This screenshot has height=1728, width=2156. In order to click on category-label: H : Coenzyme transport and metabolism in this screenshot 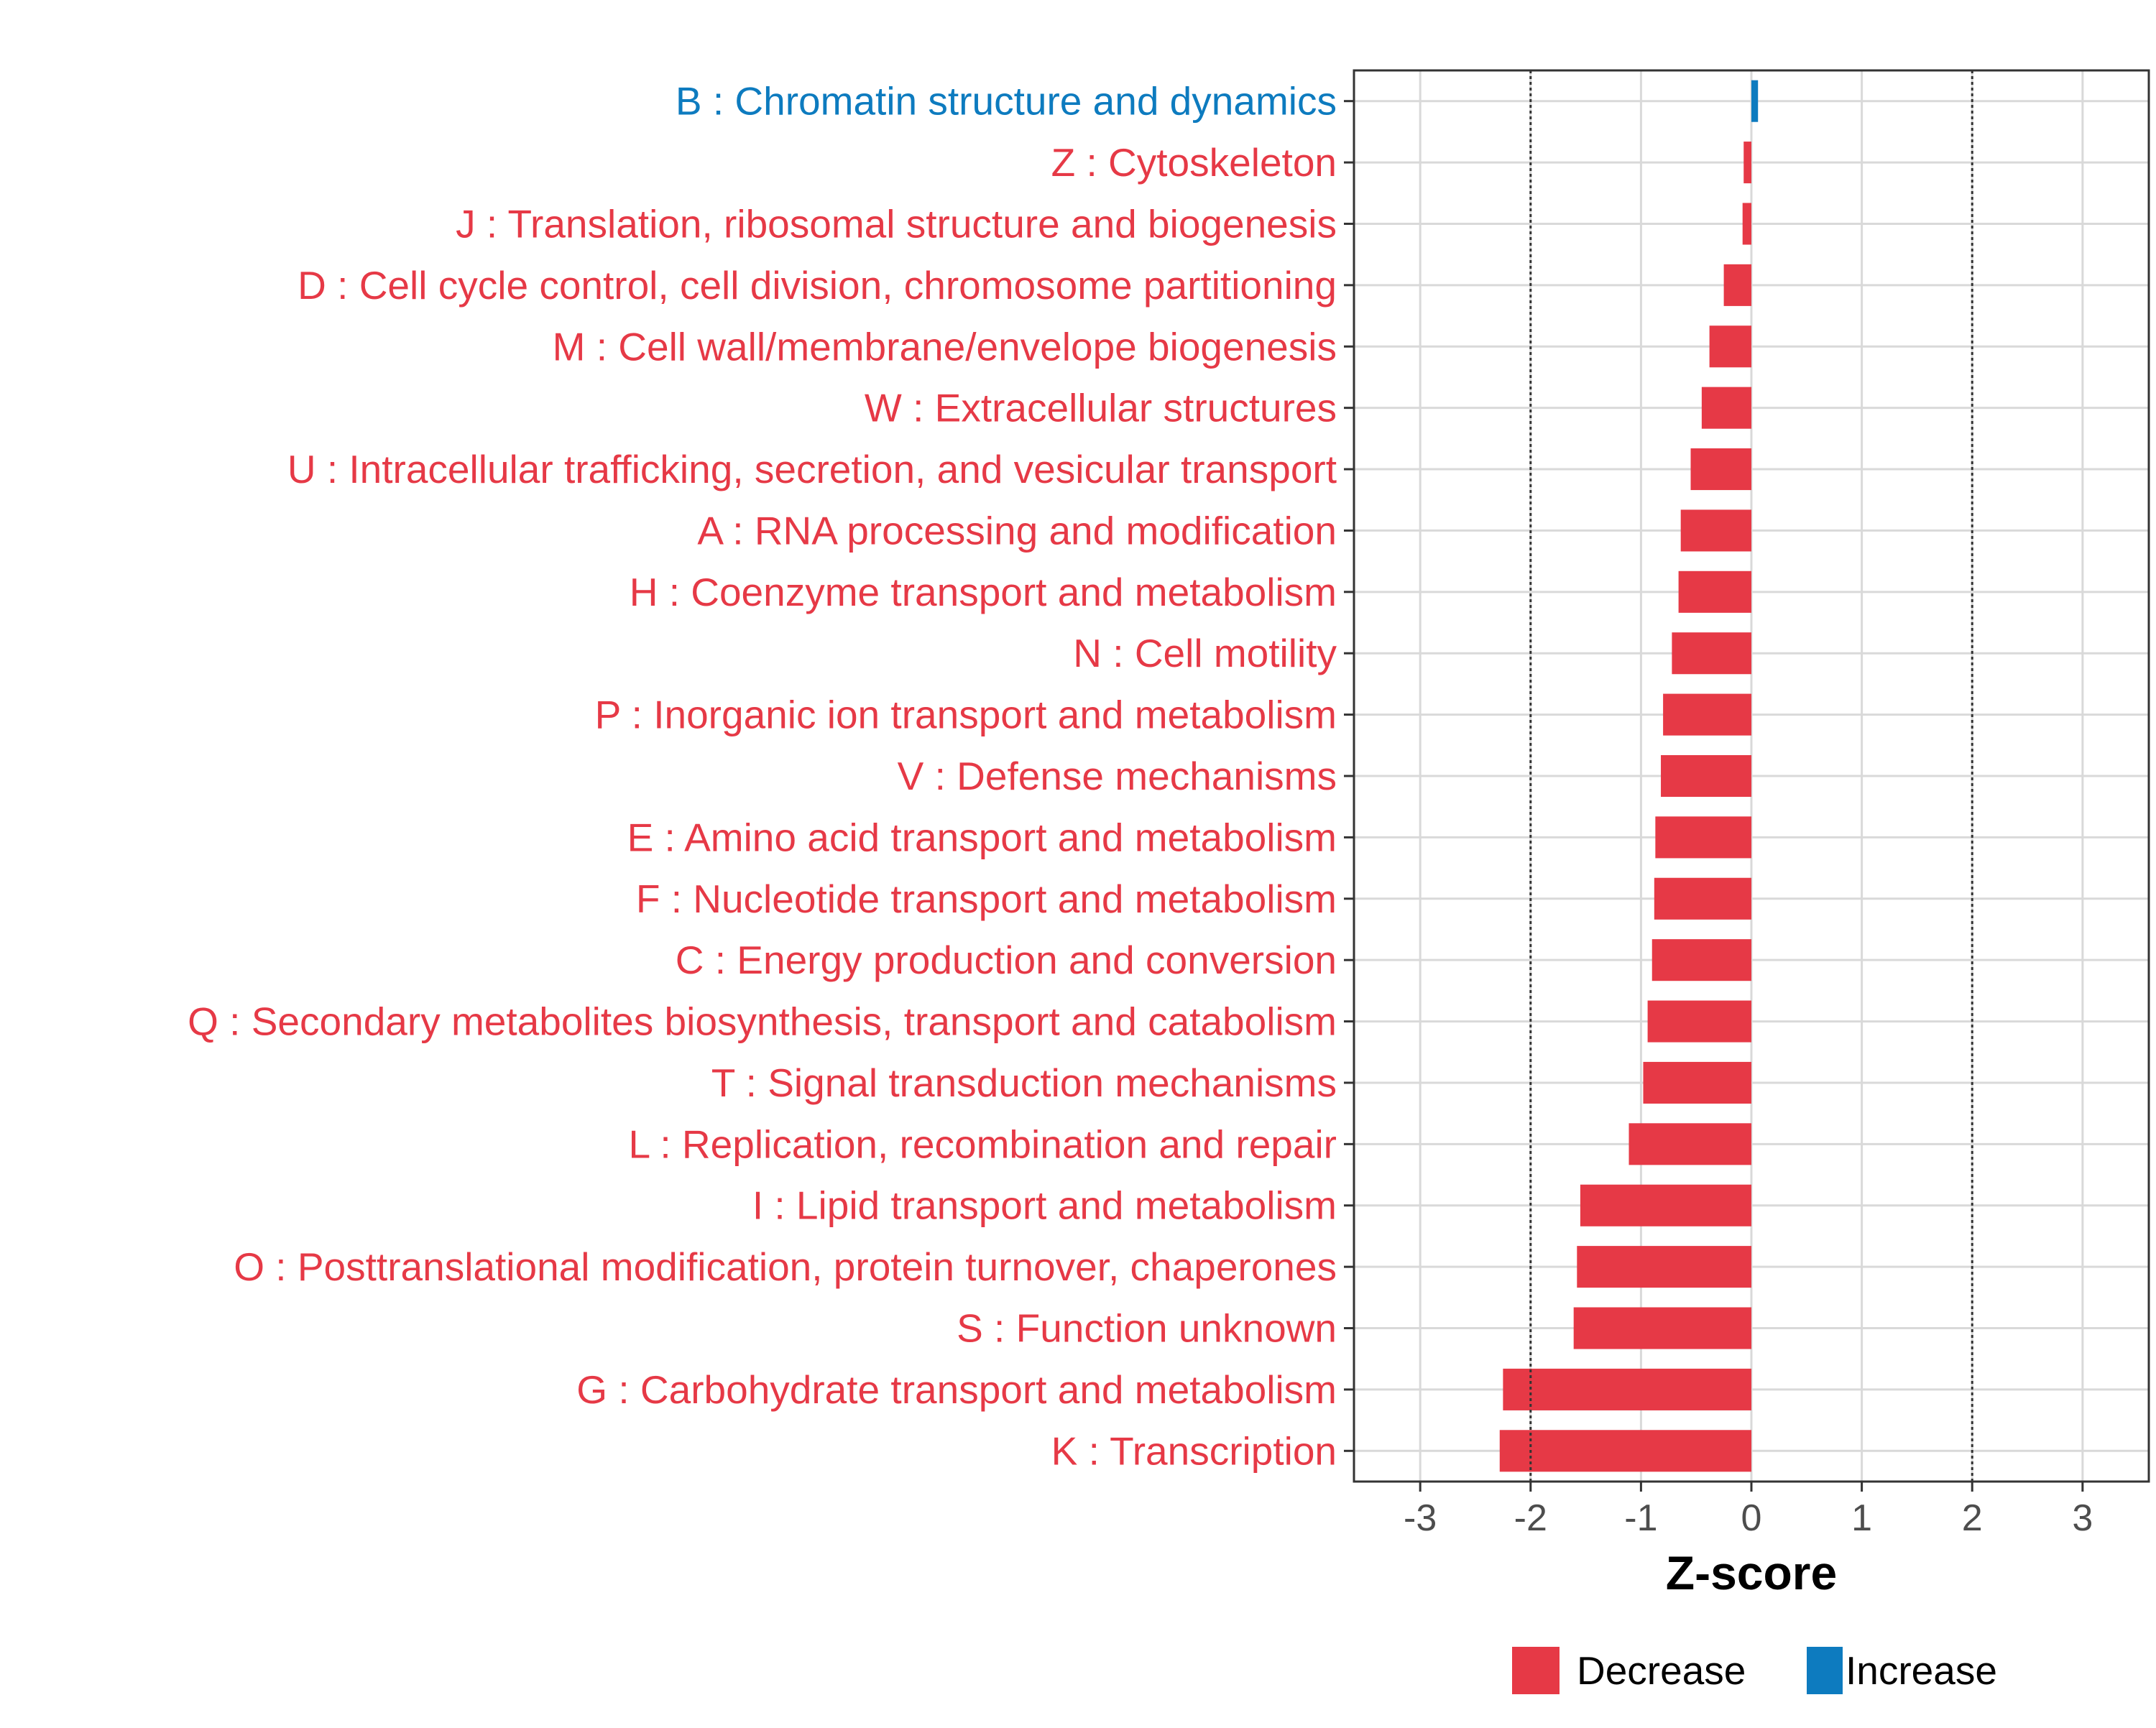, I will do `click(984, 592)`.